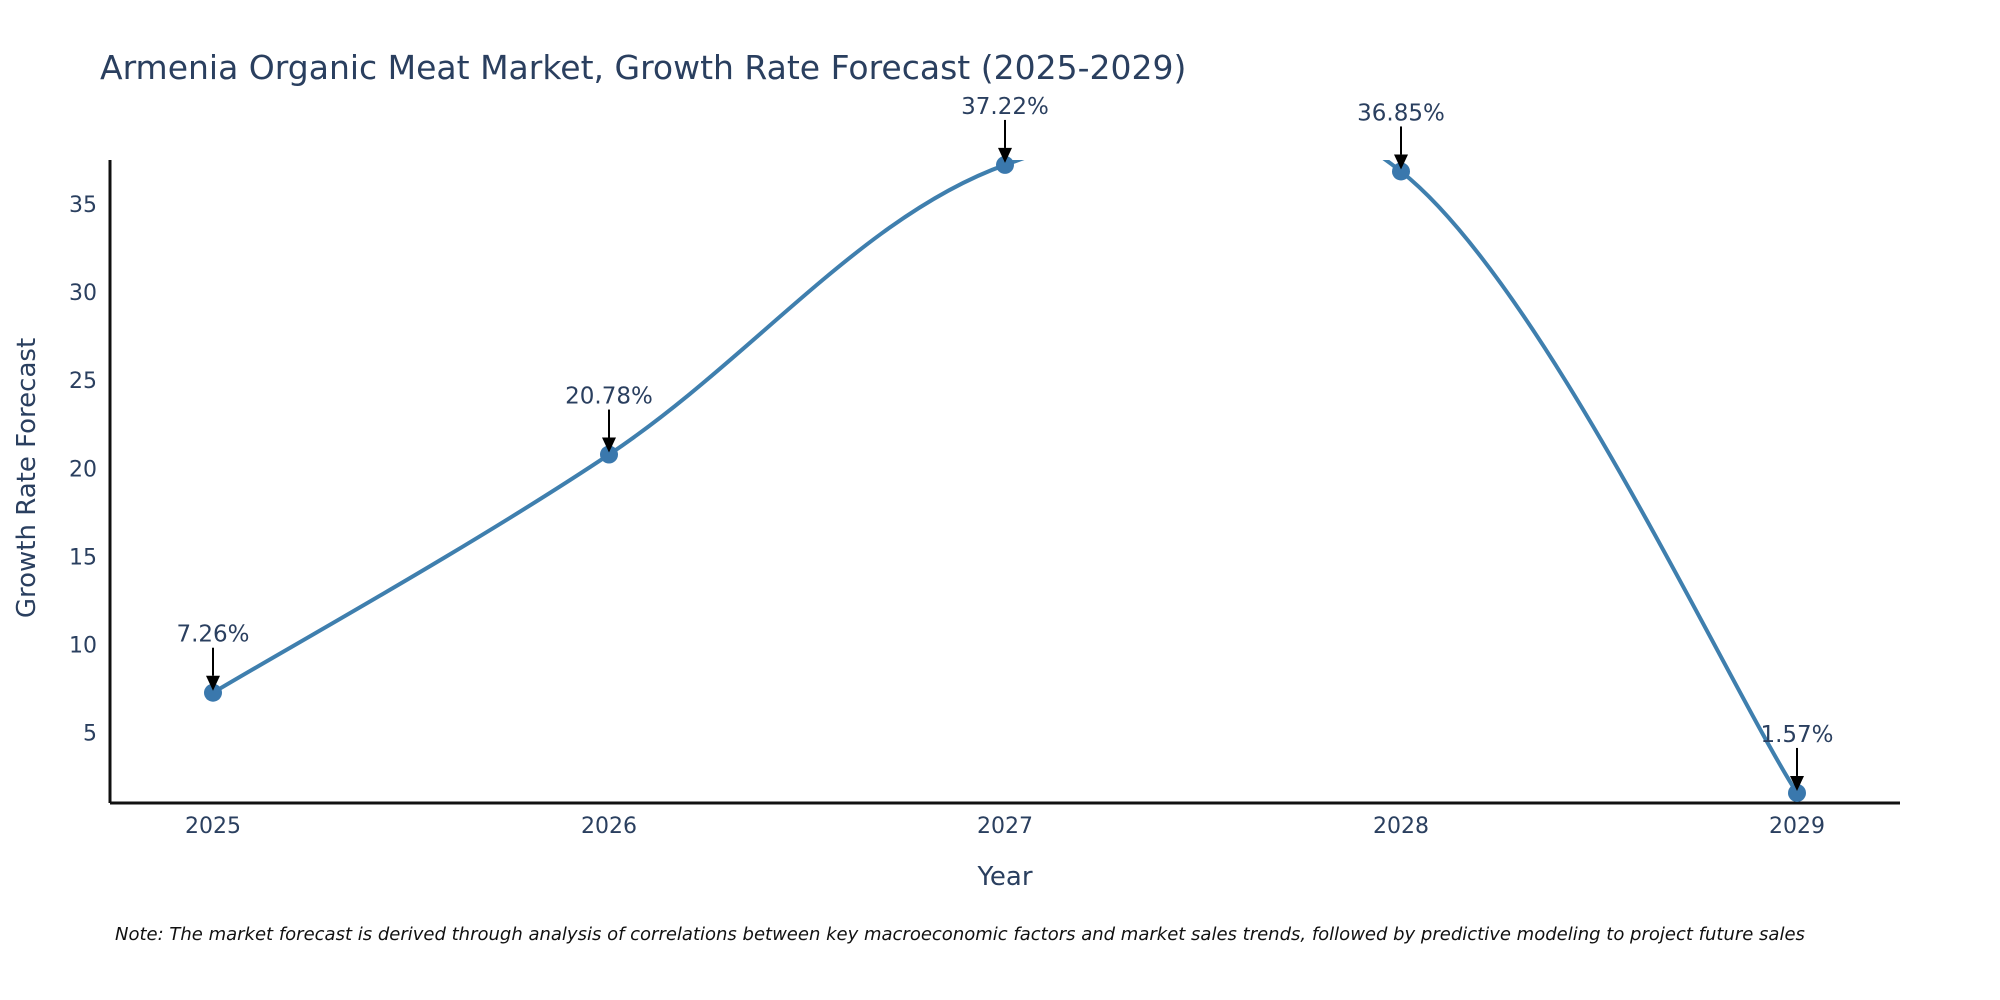 The height and width of the screenshot is (1000, 2000). I want to click on x-tick-label: 2029, so click(1797, 826).